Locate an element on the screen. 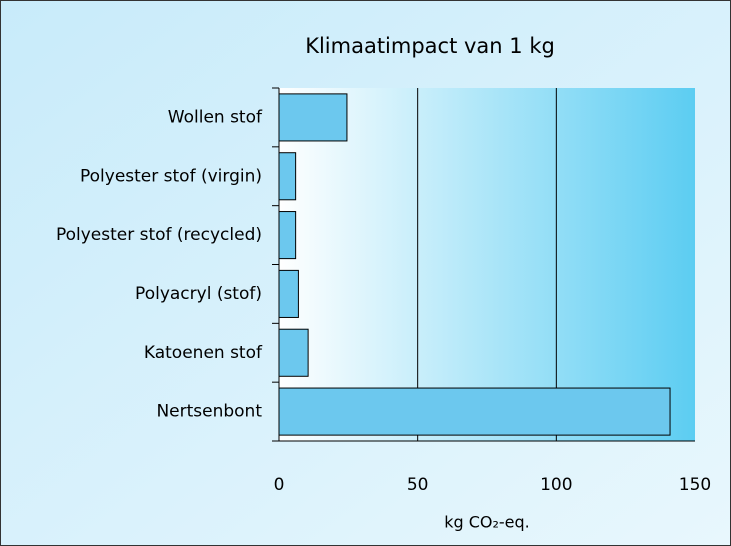 The height and width of the screenshot is (546, 731). x-tick-label: 150 is located at coordinates (695, 485).